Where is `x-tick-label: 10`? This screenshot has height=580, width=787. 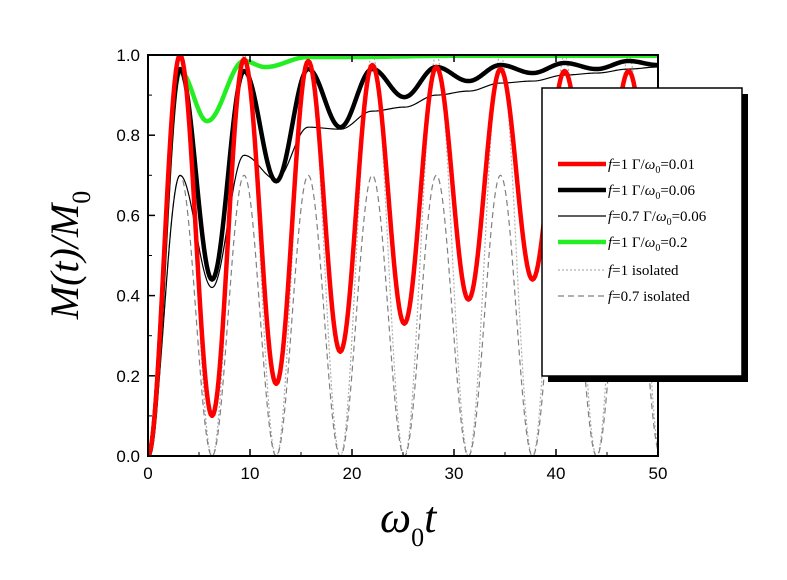 x-tick-label: 10 is located at coordinates (250, 473).